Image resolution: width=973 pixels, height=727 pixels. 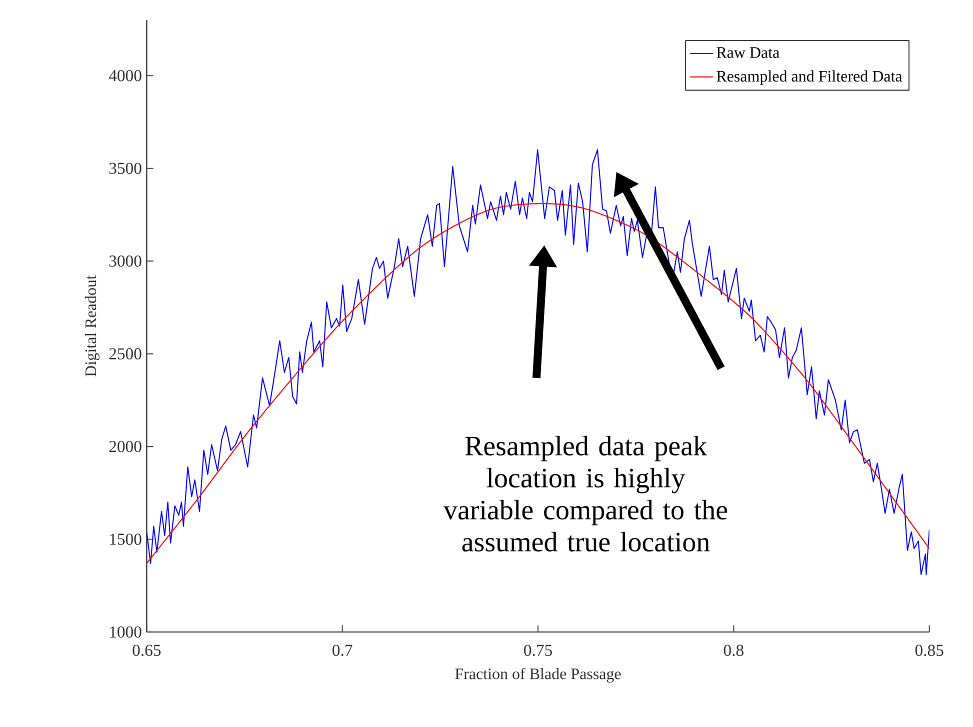 What do you see at coordinates (538, 650) in the screenshot?
I see `x-tick-label: 0.75` at bounding box center [538, 650].